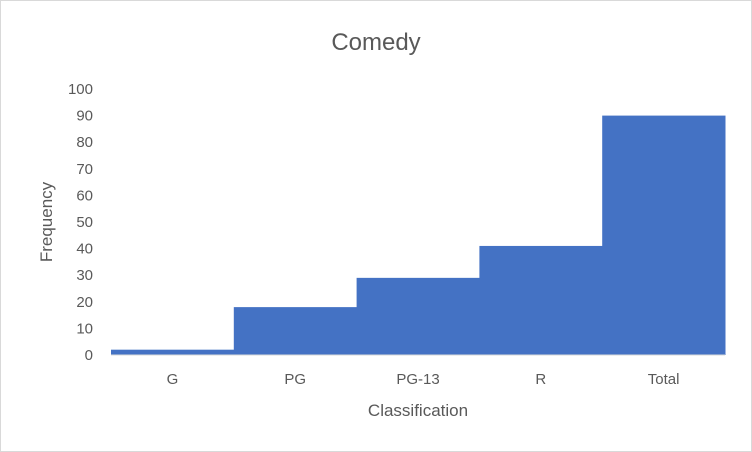 This screenshot has height=452, width=752. What do you see at coordinates (418, 410) in the screenshot?
I see `x-axis-title: Classification` at bounding box center [418, 410].